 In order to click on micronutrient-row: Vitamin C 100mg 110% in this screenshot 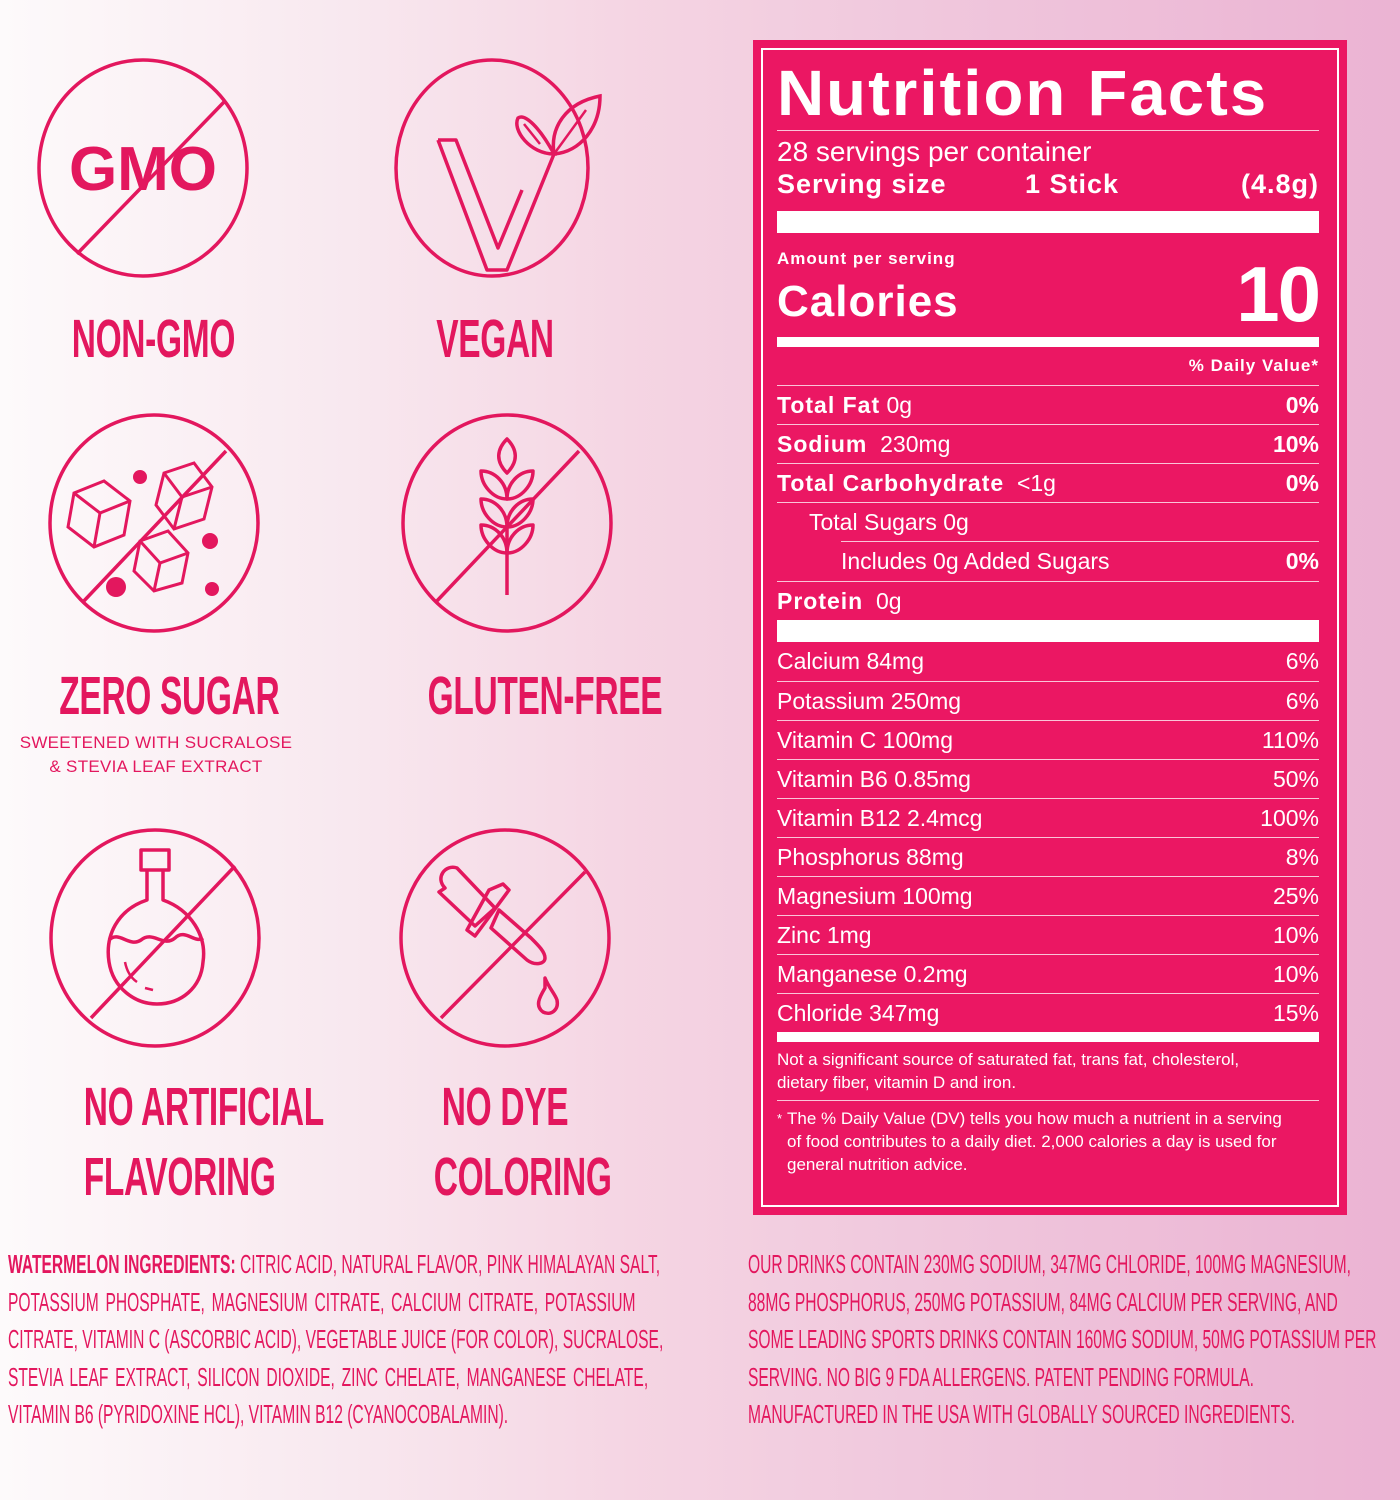, I will do `click(1048, 739)`.